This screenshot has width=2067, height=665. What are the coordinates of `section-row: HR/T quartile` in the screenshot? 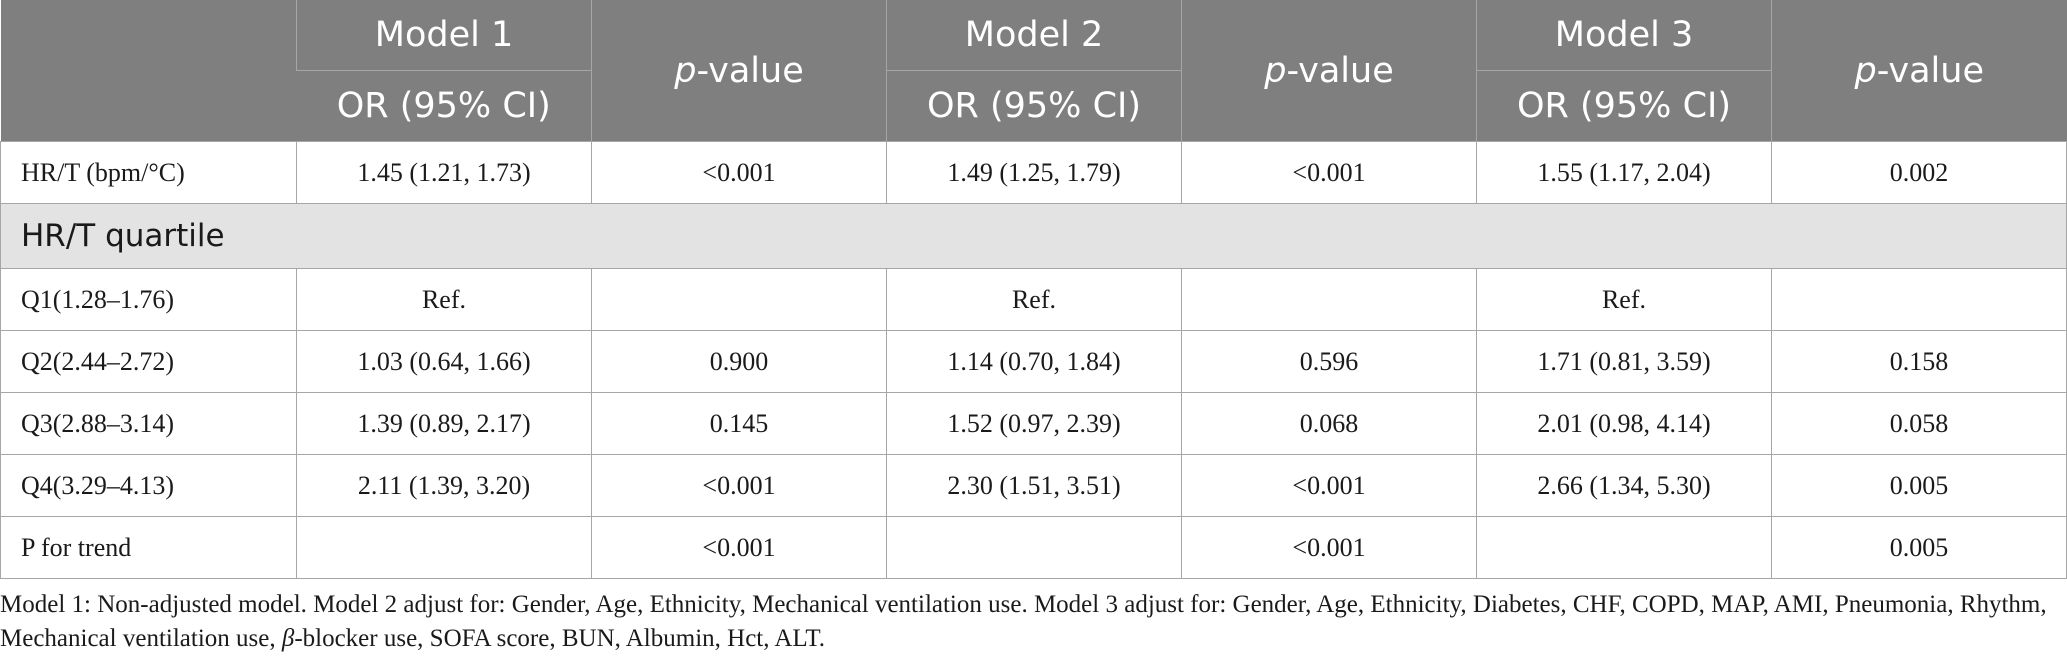 It's located at (1033, 236).